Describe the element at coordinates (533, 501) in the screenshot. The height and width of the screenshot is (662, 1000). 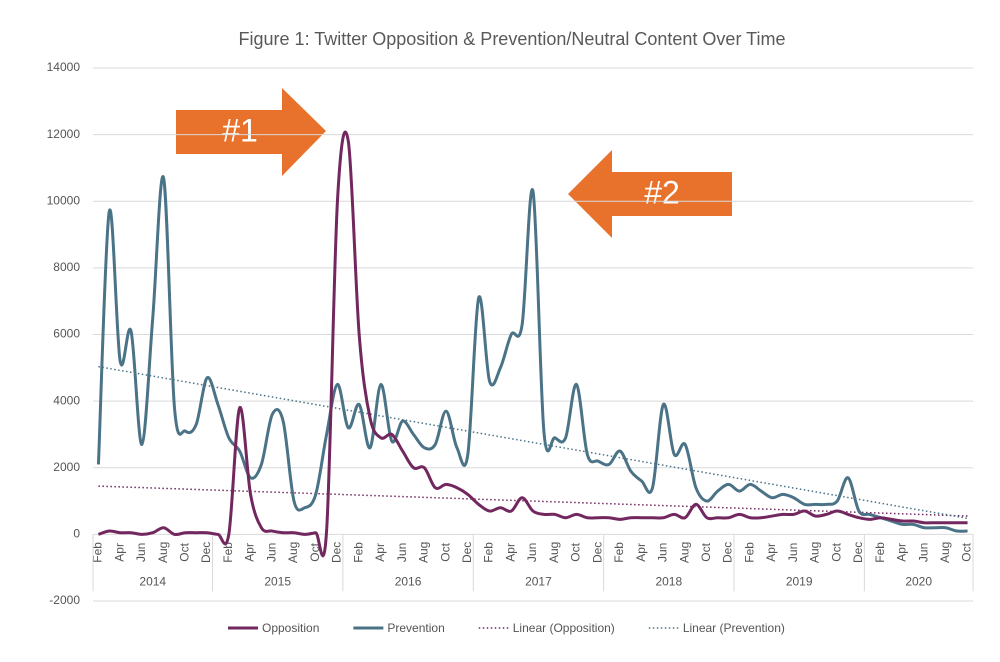
I see `trendline` at that location.